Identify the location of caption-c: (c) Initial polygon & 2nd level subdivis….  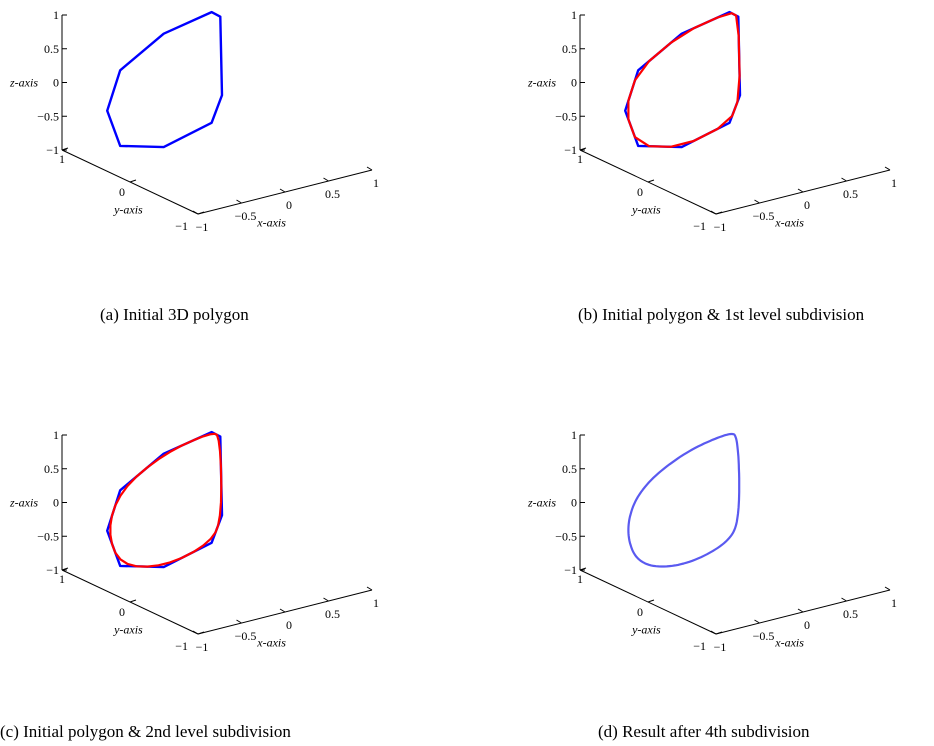
(145, 731).